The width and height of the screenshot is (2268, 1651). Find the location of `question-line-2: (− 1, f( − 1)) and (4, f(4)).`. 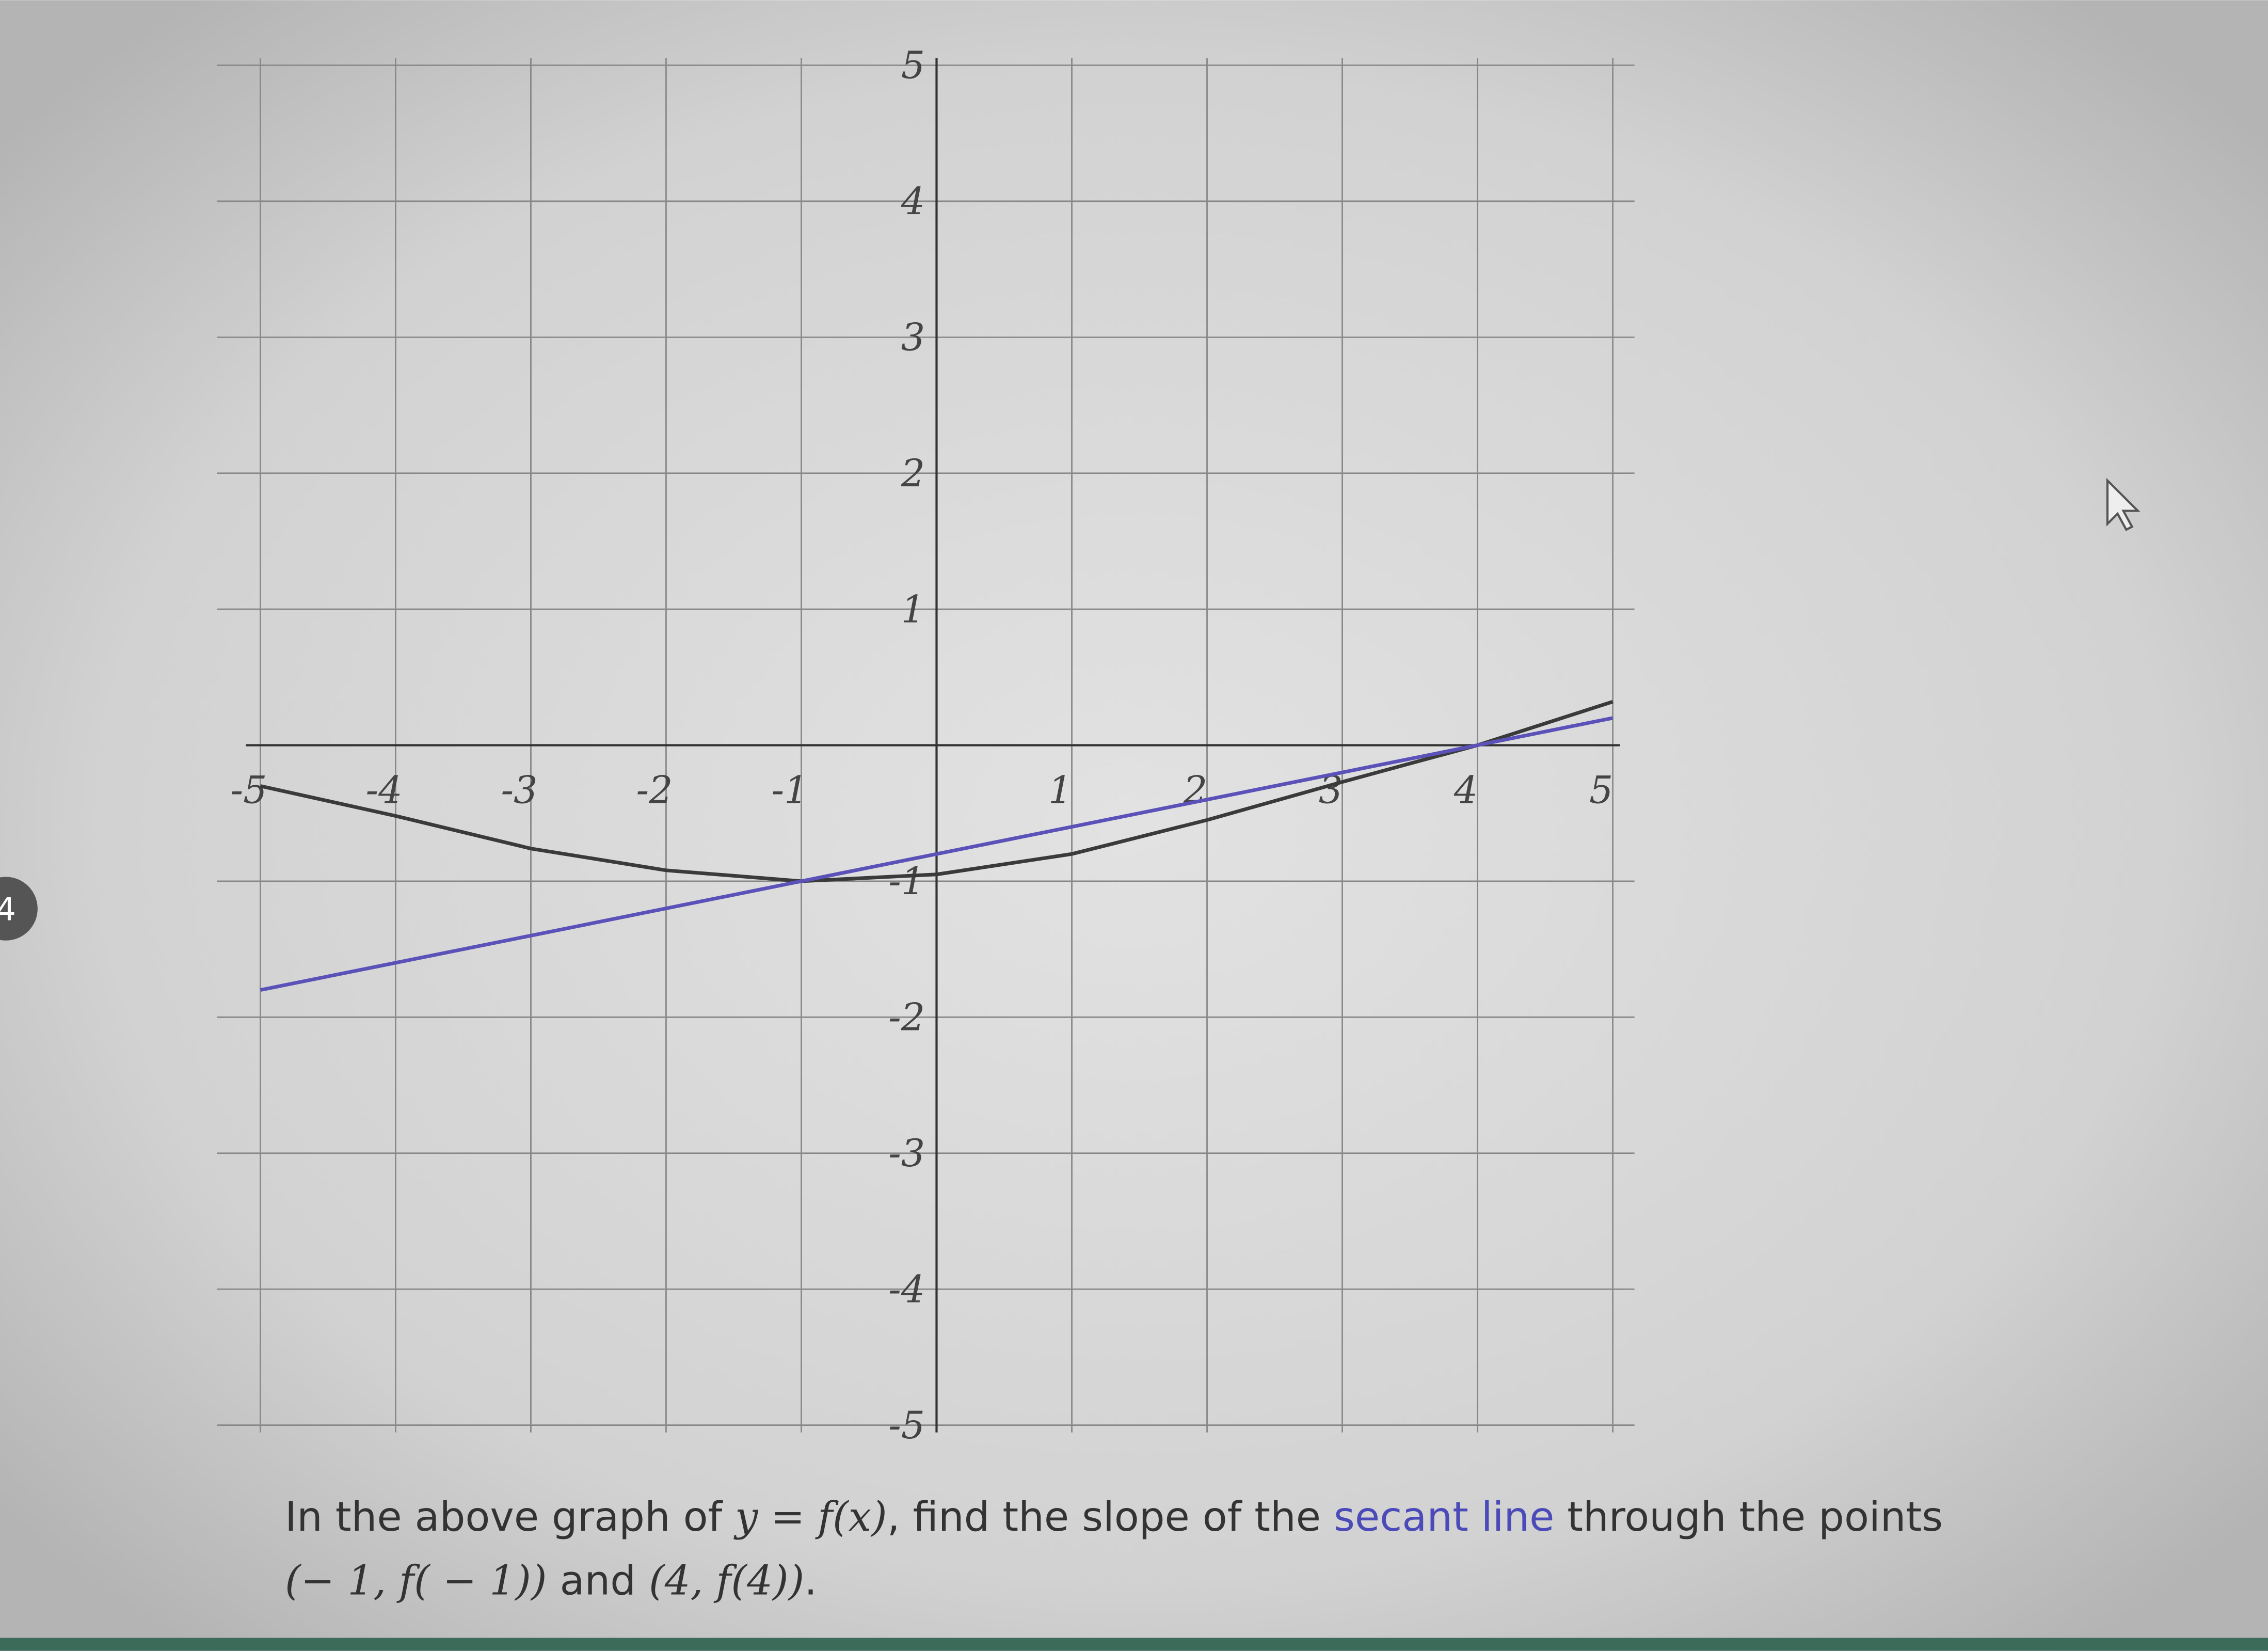

question-line-2: (− 1, f( − 1)) and (4, f(4)). is located at coordinates (551, 1580).